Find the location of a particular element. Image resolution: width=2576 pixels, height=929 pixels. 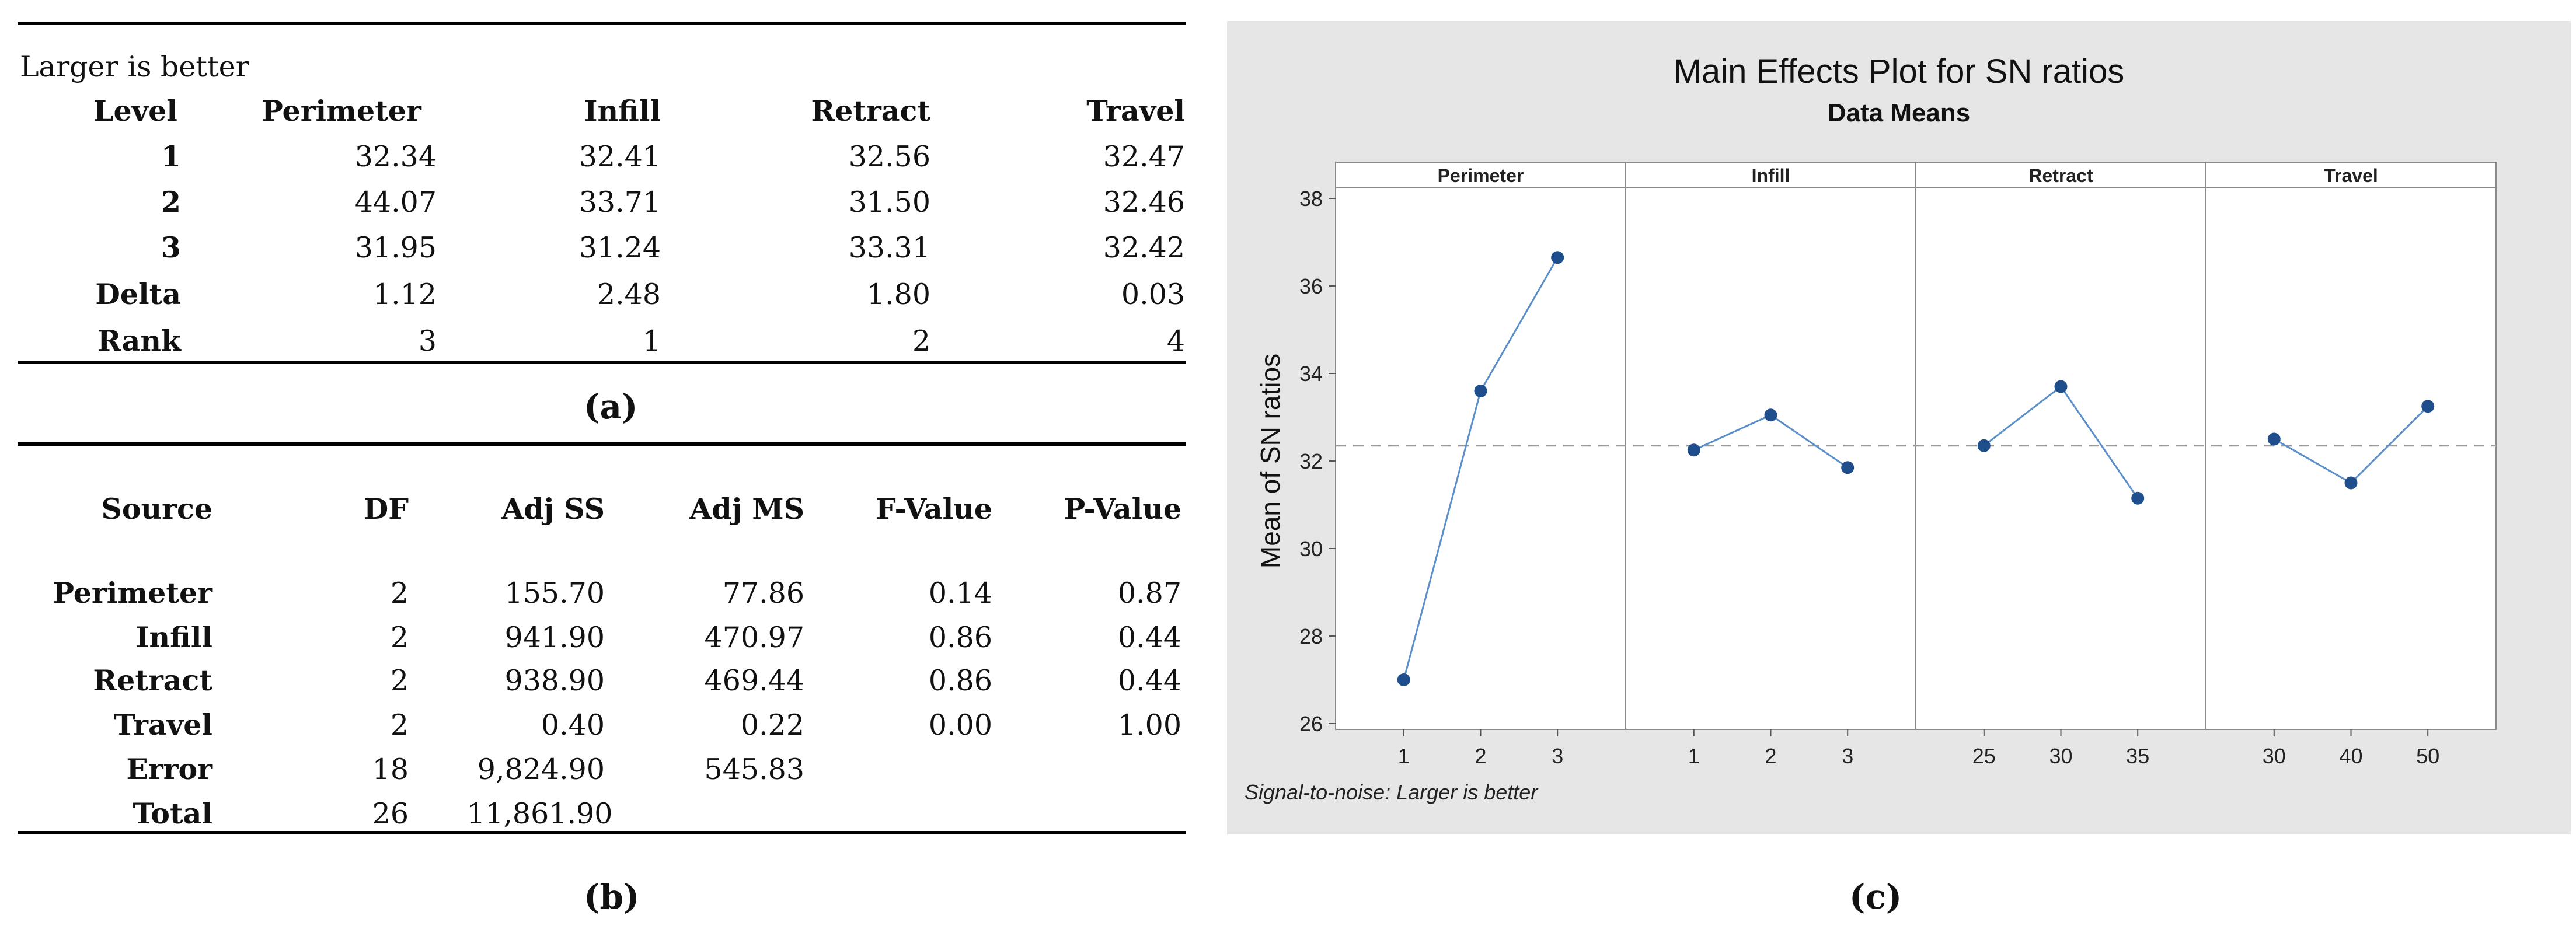

table-b-row-label: Travel is located at coordinates (163, 725).